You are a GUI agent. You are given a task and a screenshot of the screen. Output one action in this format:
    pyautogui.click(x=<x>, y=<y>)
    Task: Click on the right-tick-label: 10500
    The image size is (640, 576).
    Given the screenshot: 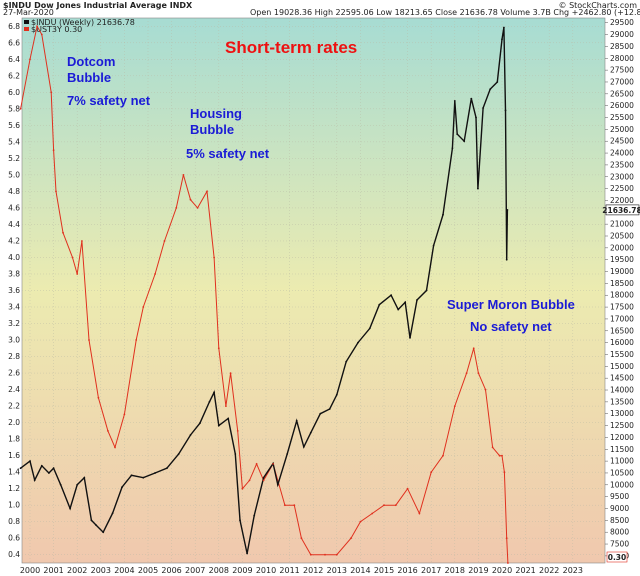 What is the action you would take?
    pyautogui.click(x=622, y=472)
    